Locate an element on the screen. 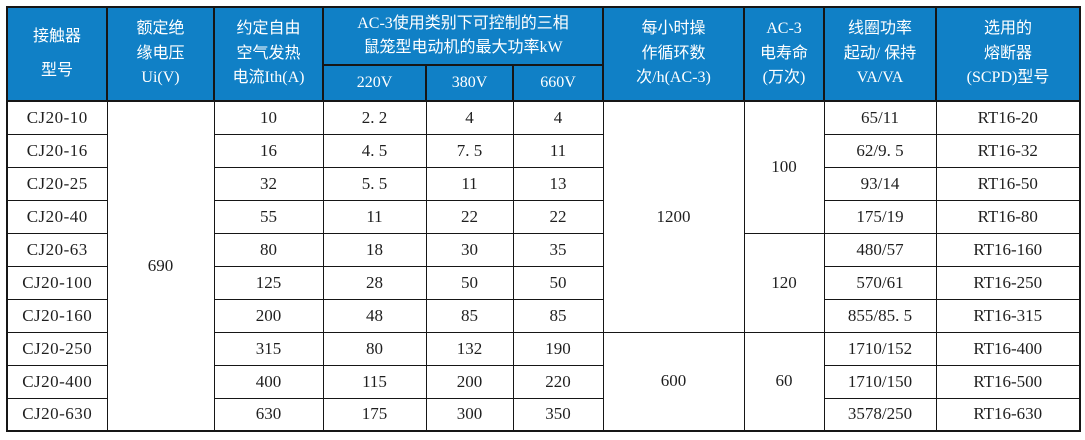 The height and width of the screenshot is (440, 1085). cell-coil: 570/61 is located at coordinates (880, 282).